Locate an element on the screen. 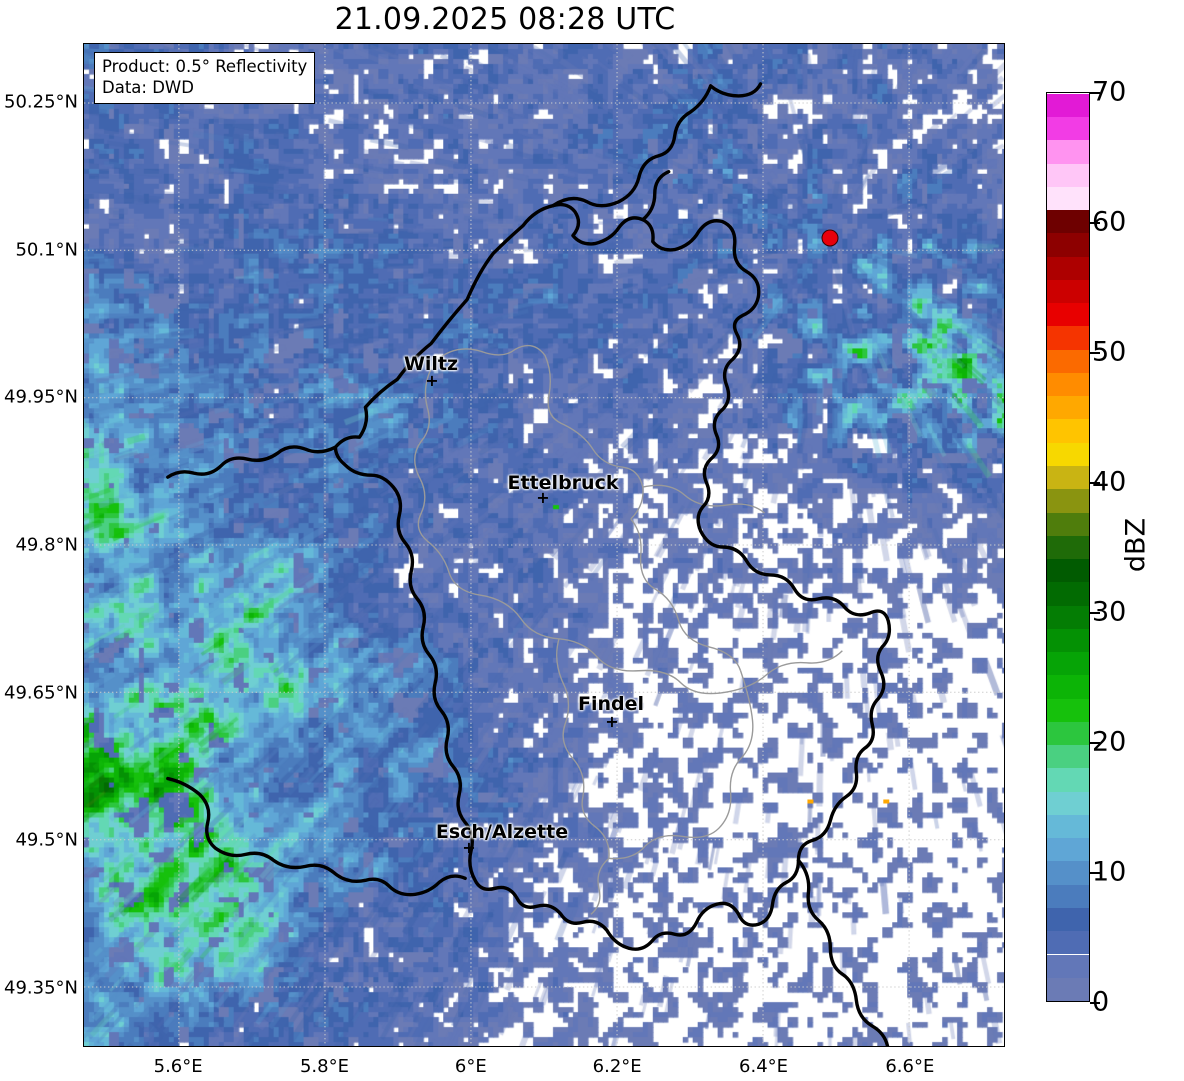 This screenshot has width=1184, height=1081. x-axis-tick-label: 6.4°E is located at coordinates (764, 1066).